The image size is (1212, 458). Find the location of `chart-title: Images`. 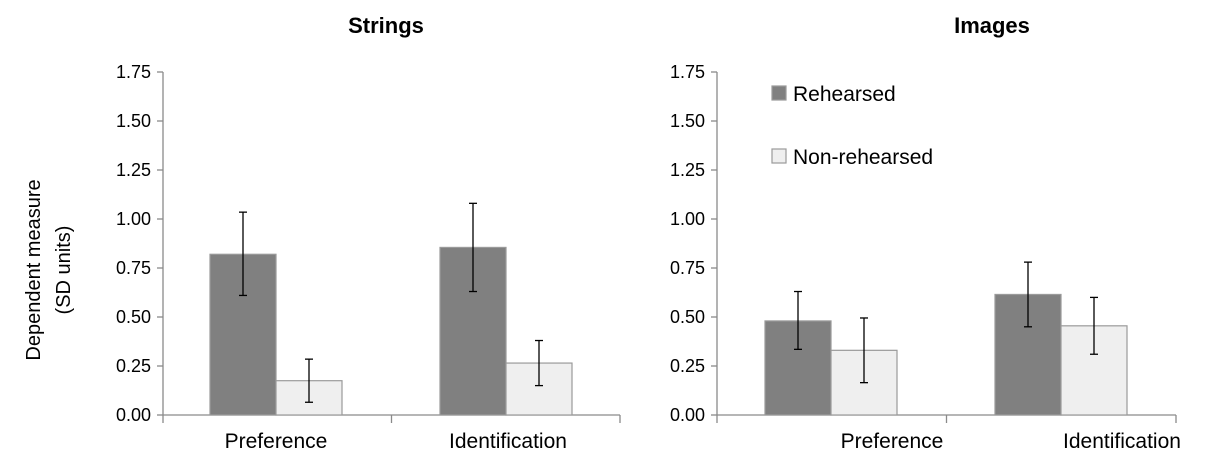

chart-title: Images is located at coordinates (992, 25).